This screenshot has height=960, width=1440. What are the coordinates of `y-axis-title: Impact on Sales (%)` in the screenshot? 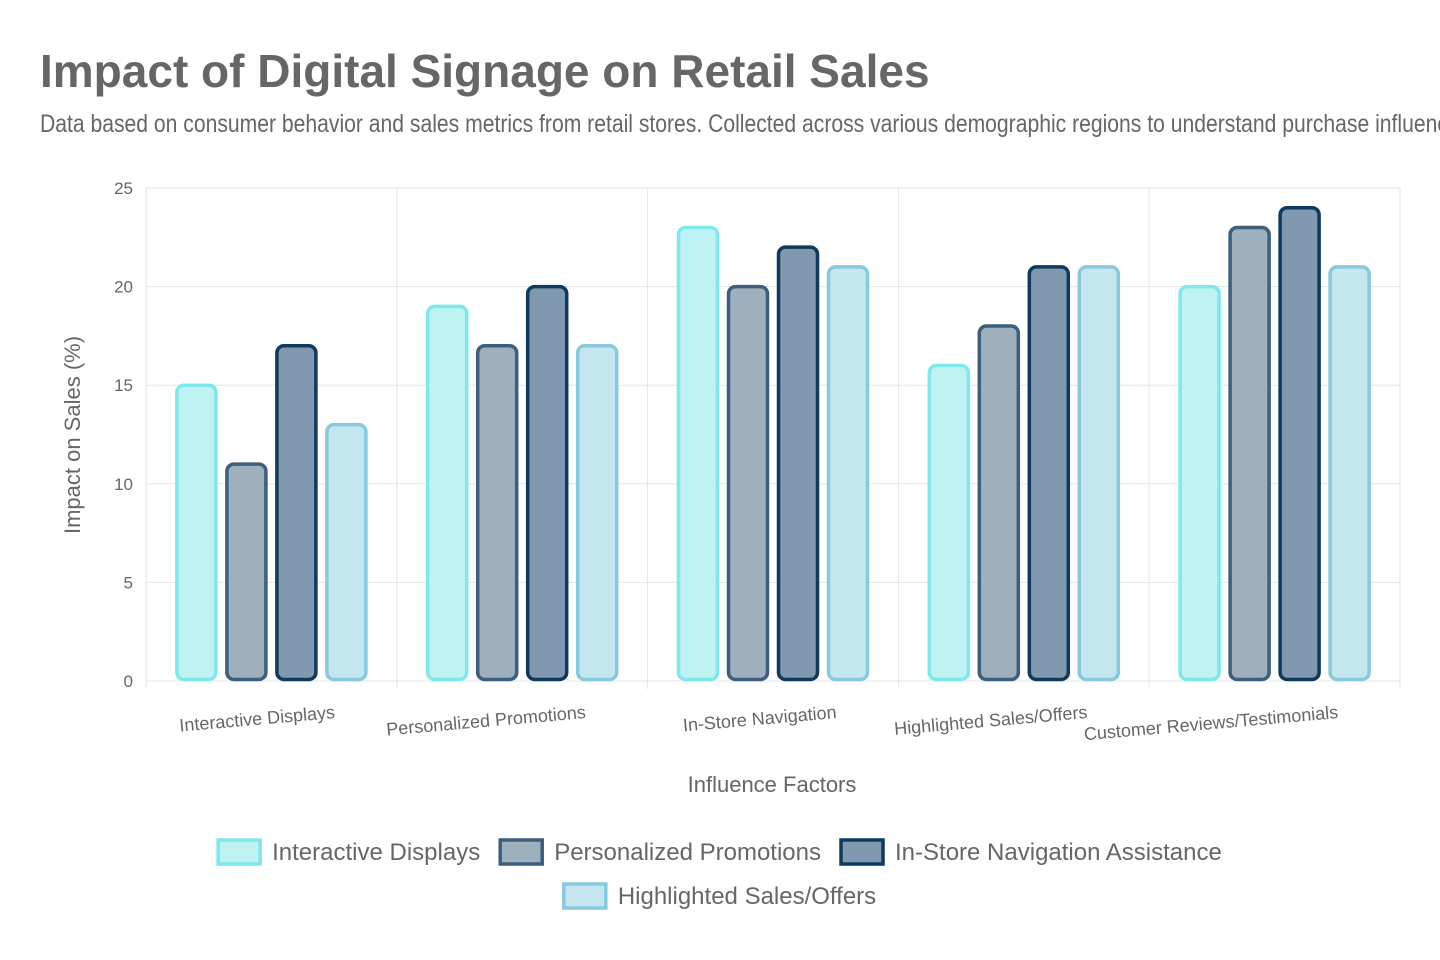 It's located at (72, 435).